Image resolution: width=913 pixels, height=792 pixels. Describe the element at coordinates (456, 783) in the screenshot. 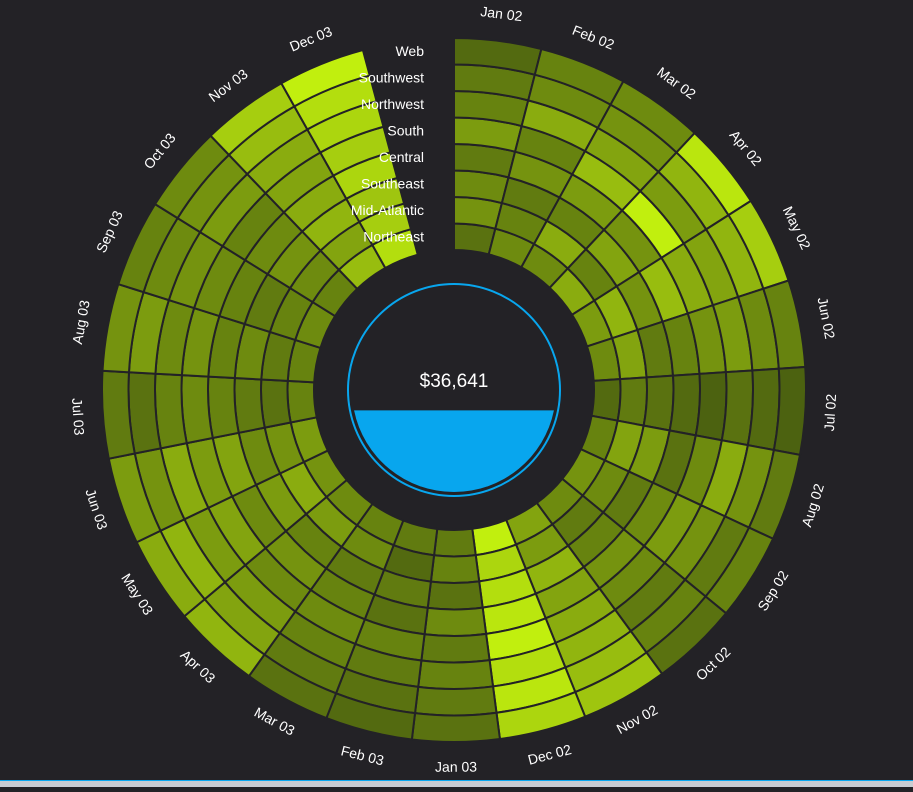

I see `bottom-scrollbar-strip` at that location.